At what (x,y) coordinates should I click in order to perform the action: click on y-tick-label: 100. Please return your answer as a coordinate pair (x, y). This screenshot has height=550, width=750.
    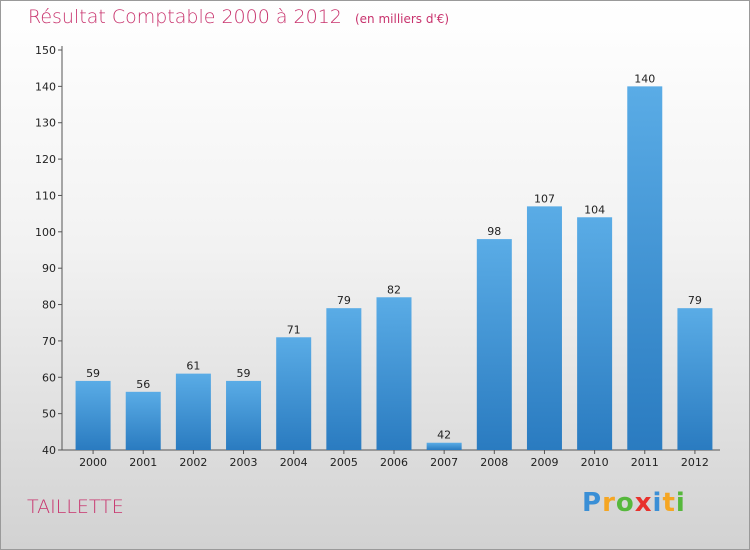
    Looking at the image, I should click on (45, 232).